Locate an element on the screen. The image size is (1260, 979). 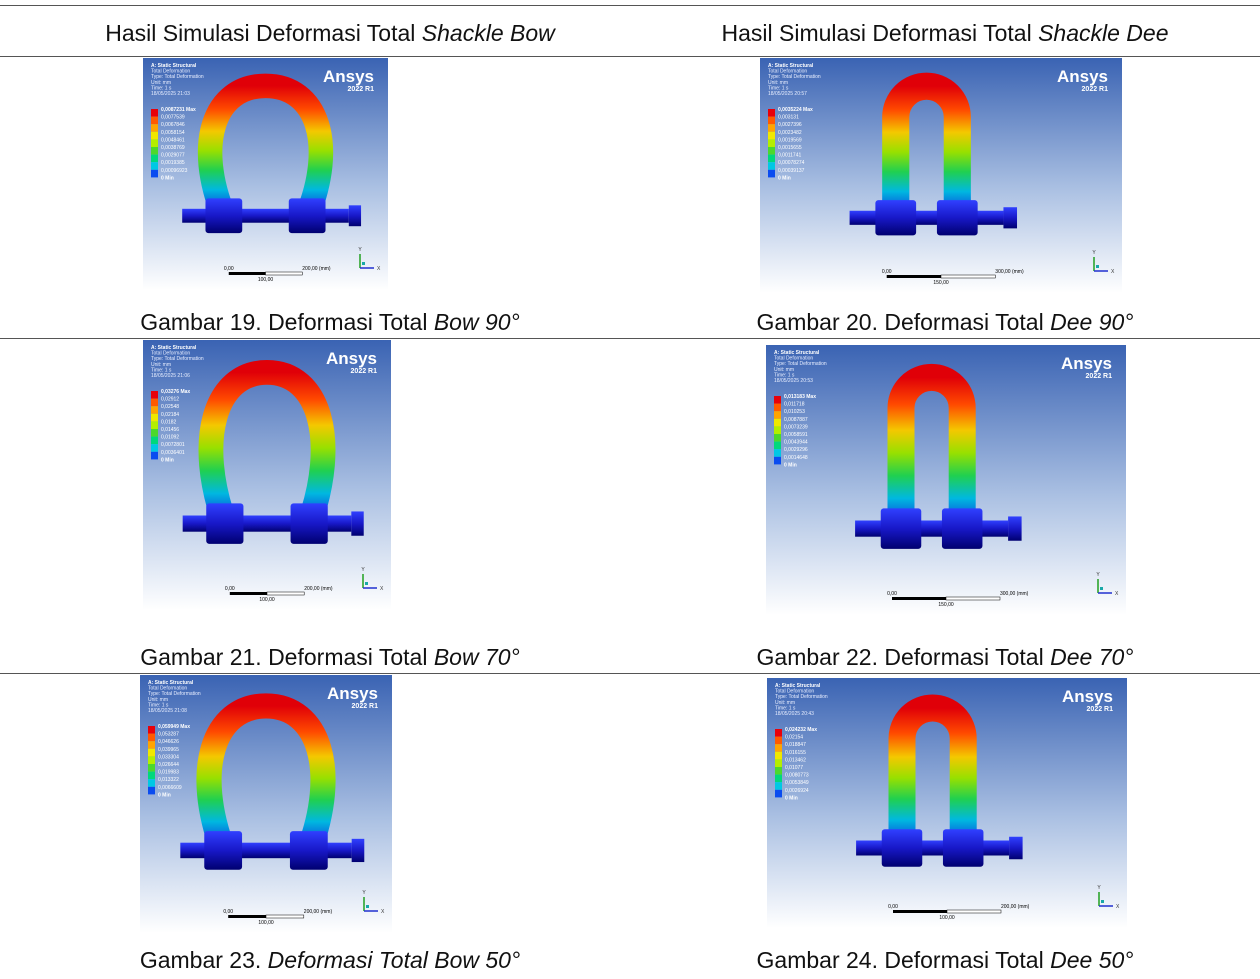
legend-label: 0,02912 is located at coordinates (170, 400).